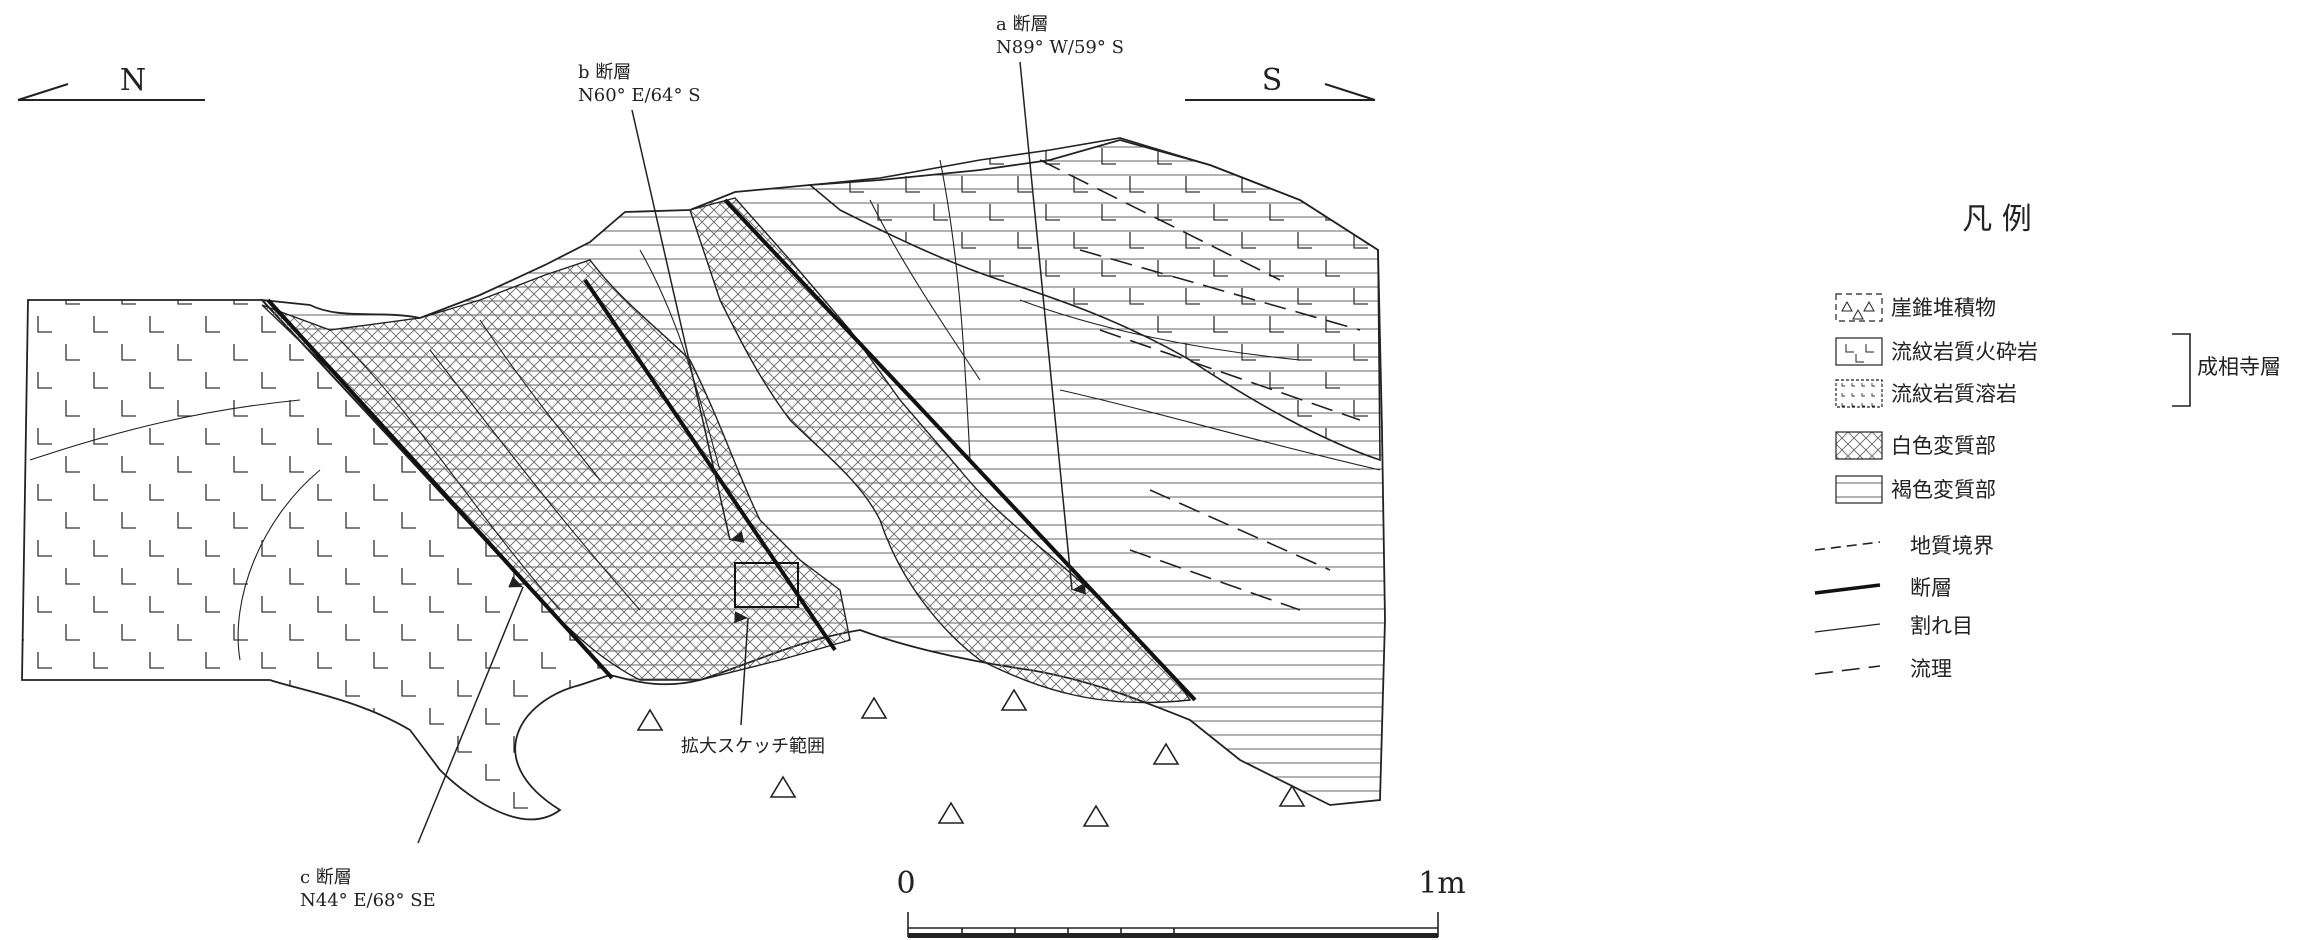 Image resolution: width=2304 pixels, height=940 pixels. Describe the element at coordinates (1060, 47) in the screenshot. I see `fault-a-attitude: N89° W/59° S` at that location.